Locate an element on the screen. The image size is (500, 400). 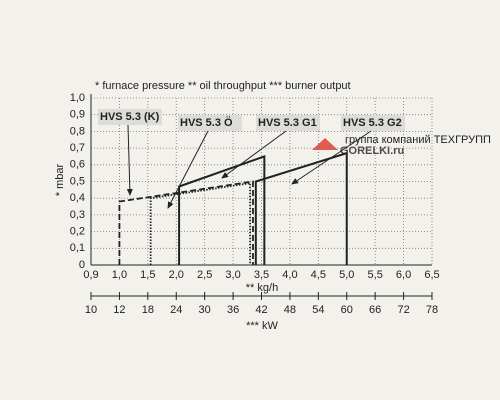
x2-tick-label: 78 is located at coordinates (432, 310).